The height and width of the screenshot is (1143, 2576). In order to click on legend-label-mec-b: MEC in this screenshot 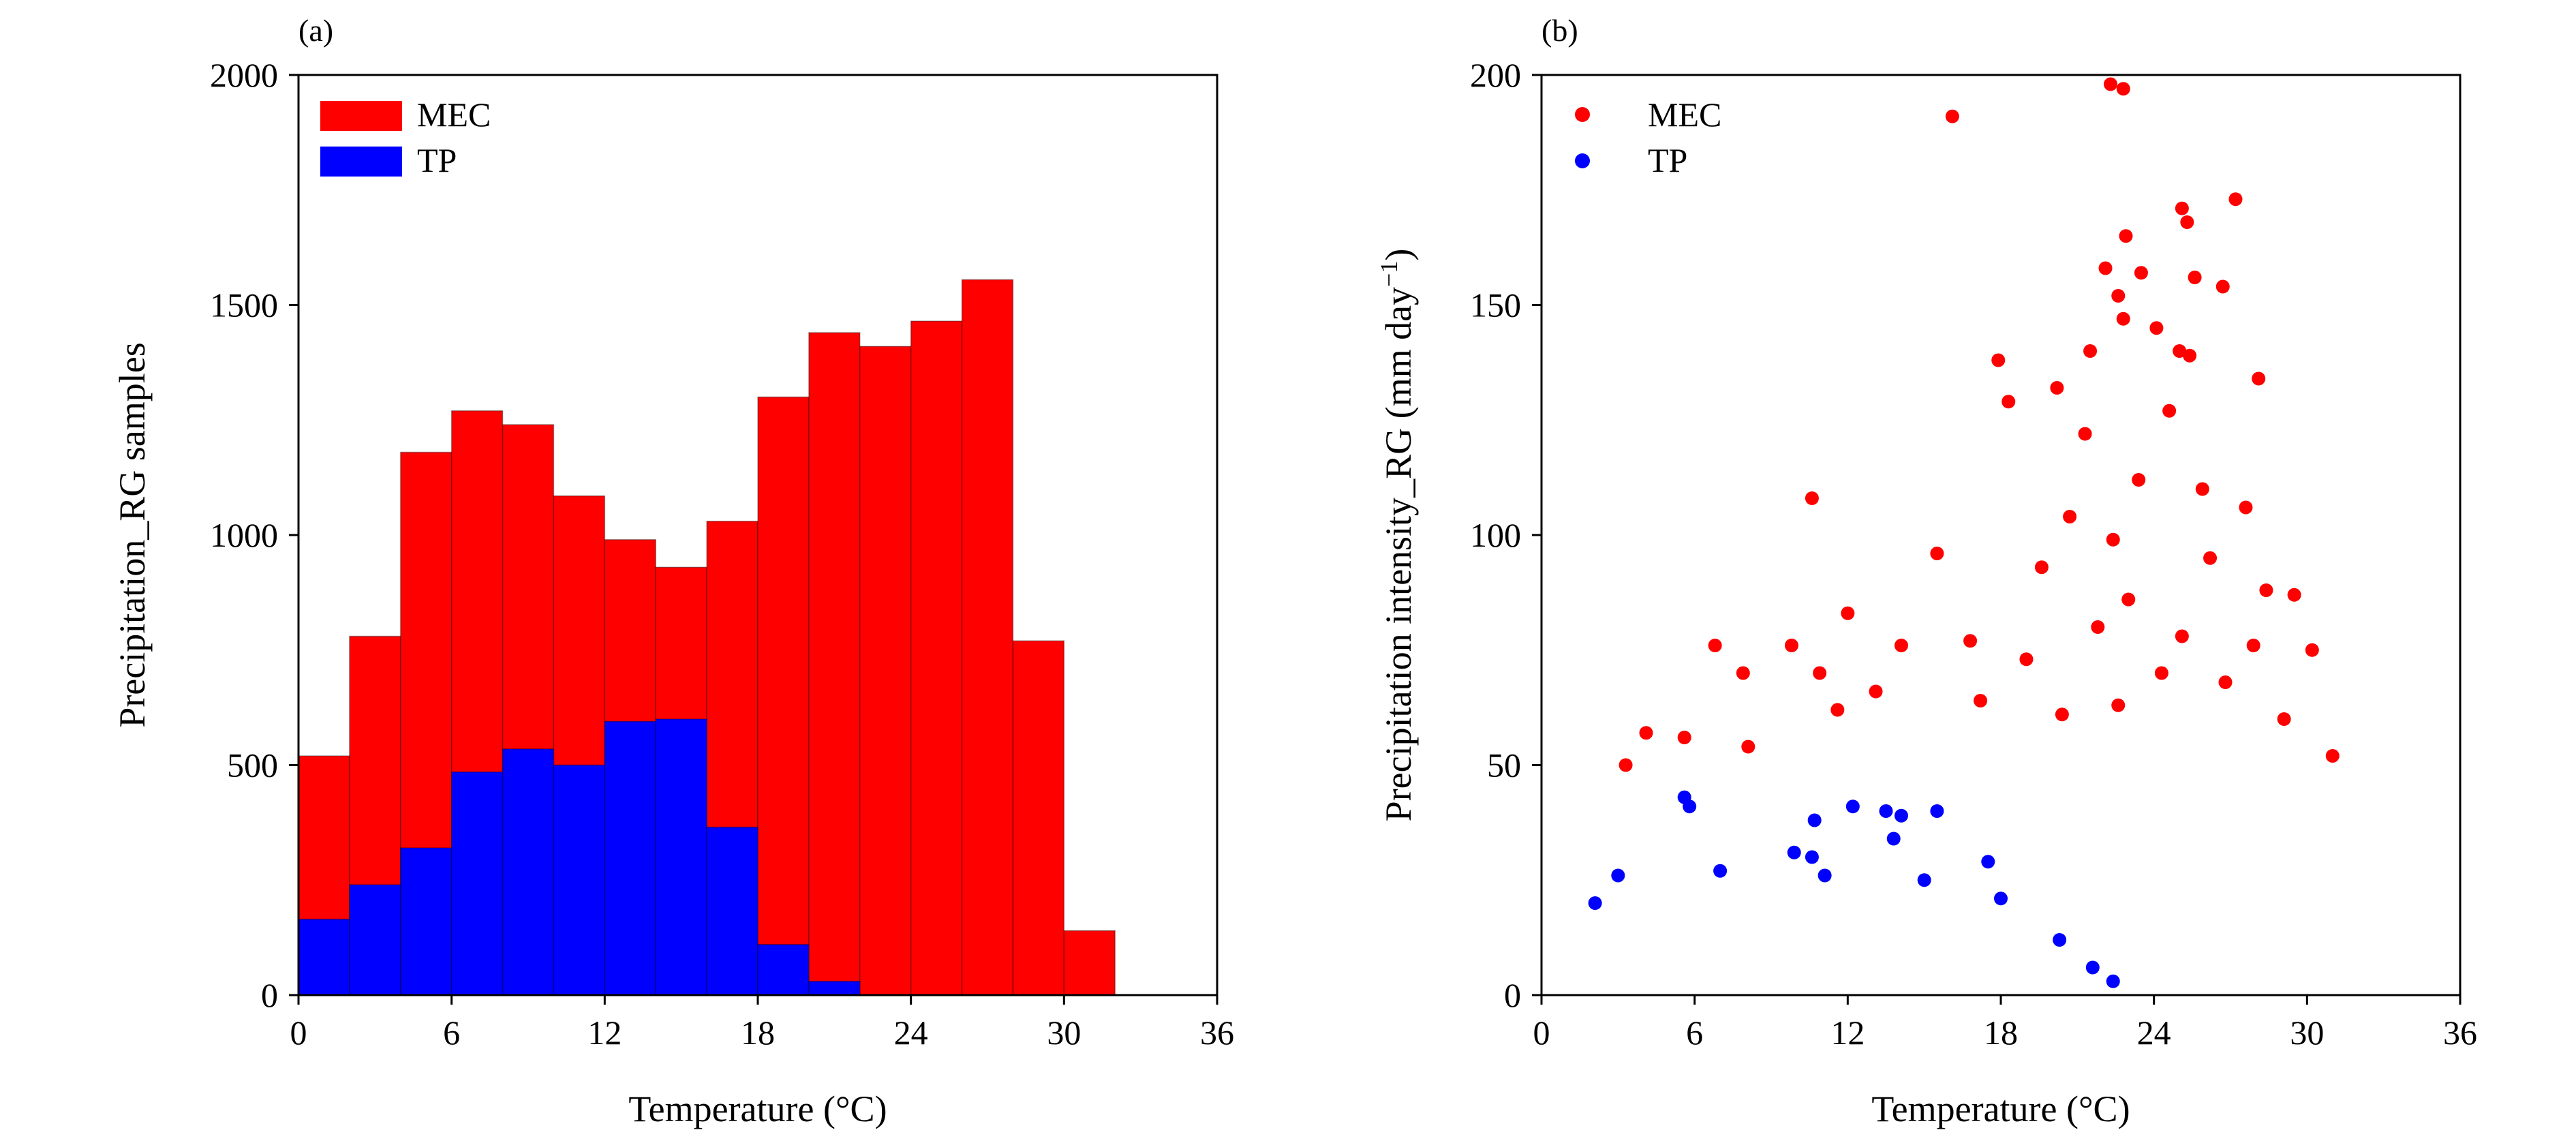, I will do `click(1684, 114)`.